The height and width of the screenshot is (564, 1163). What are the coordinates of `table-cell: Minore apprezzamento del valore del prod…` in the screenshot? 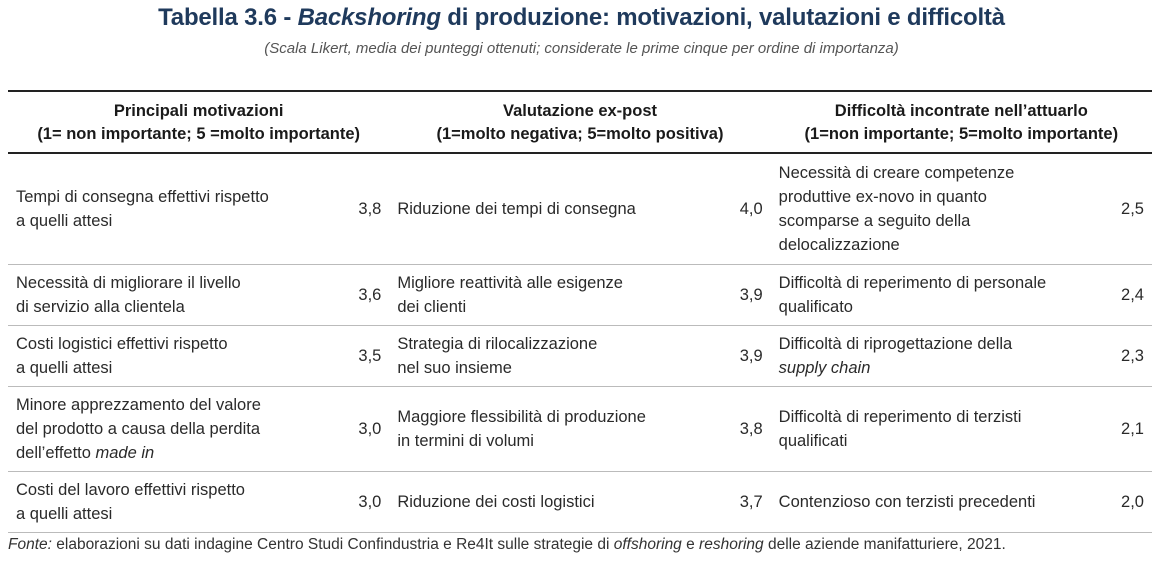 It's located at (199, 429).